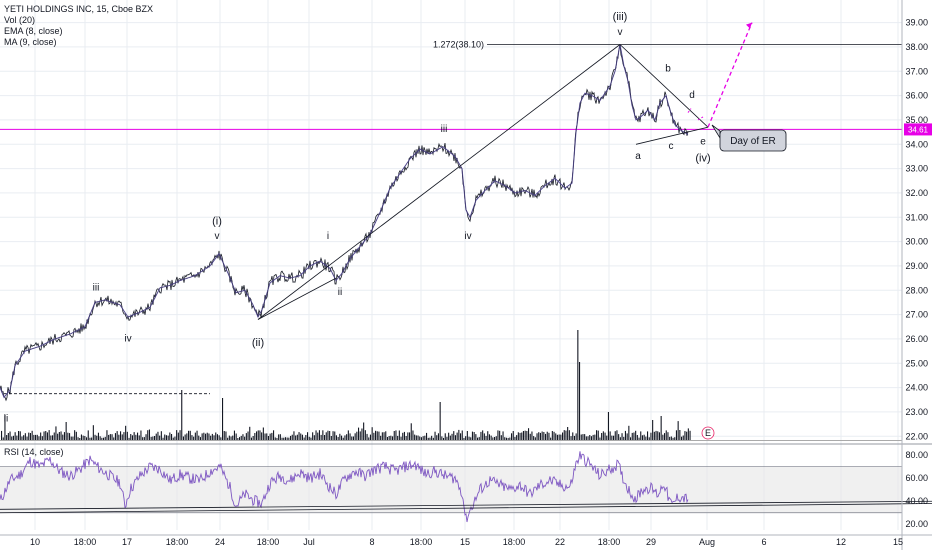  What do you see at coordinates (898, 542) in the screenshot?
I see `time-tick-label: 15` at bounding box center [898, 542].